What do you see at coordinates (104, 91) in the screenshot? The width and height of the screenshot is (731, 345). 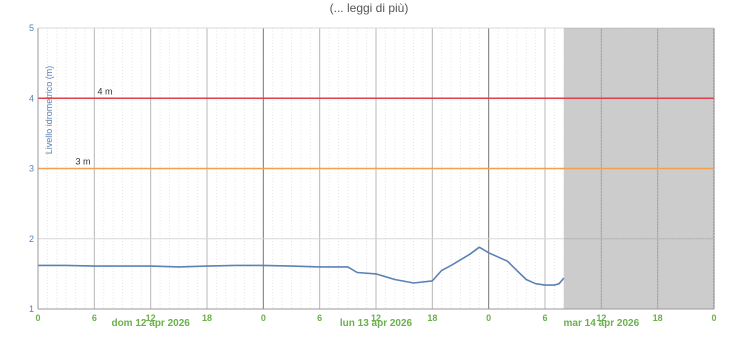 I see `threshold-label: 4 m` at bounding box center [104, 91].